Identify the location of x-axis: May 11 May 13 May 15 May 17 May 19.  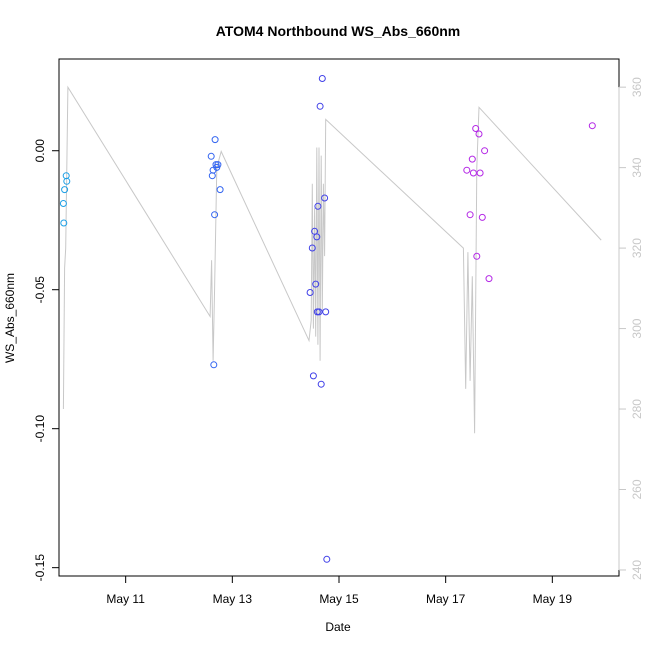
(339, 591).